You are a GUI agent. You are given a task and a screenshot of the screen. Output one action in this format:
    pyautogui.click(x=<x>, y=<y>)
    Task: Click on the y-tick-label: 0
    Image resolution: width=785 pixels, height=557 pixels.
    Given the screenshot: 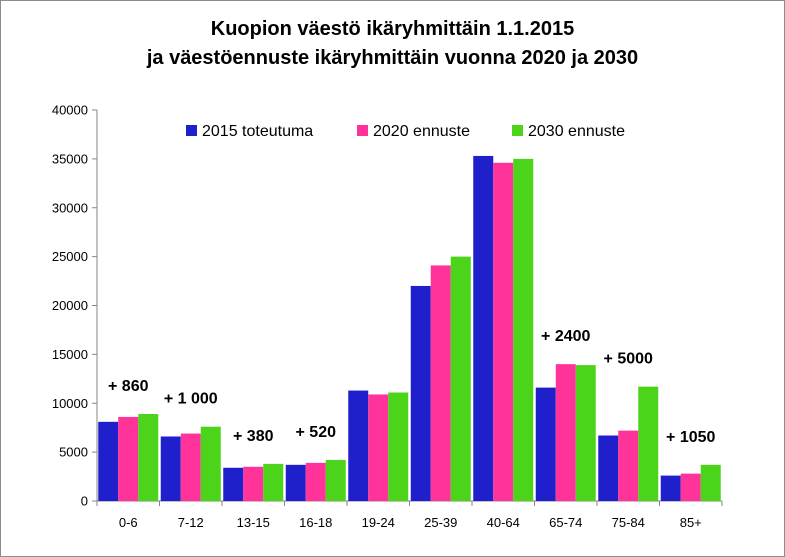 What is the action you would take?
    pyautogui.click(x=84, y=501)
    